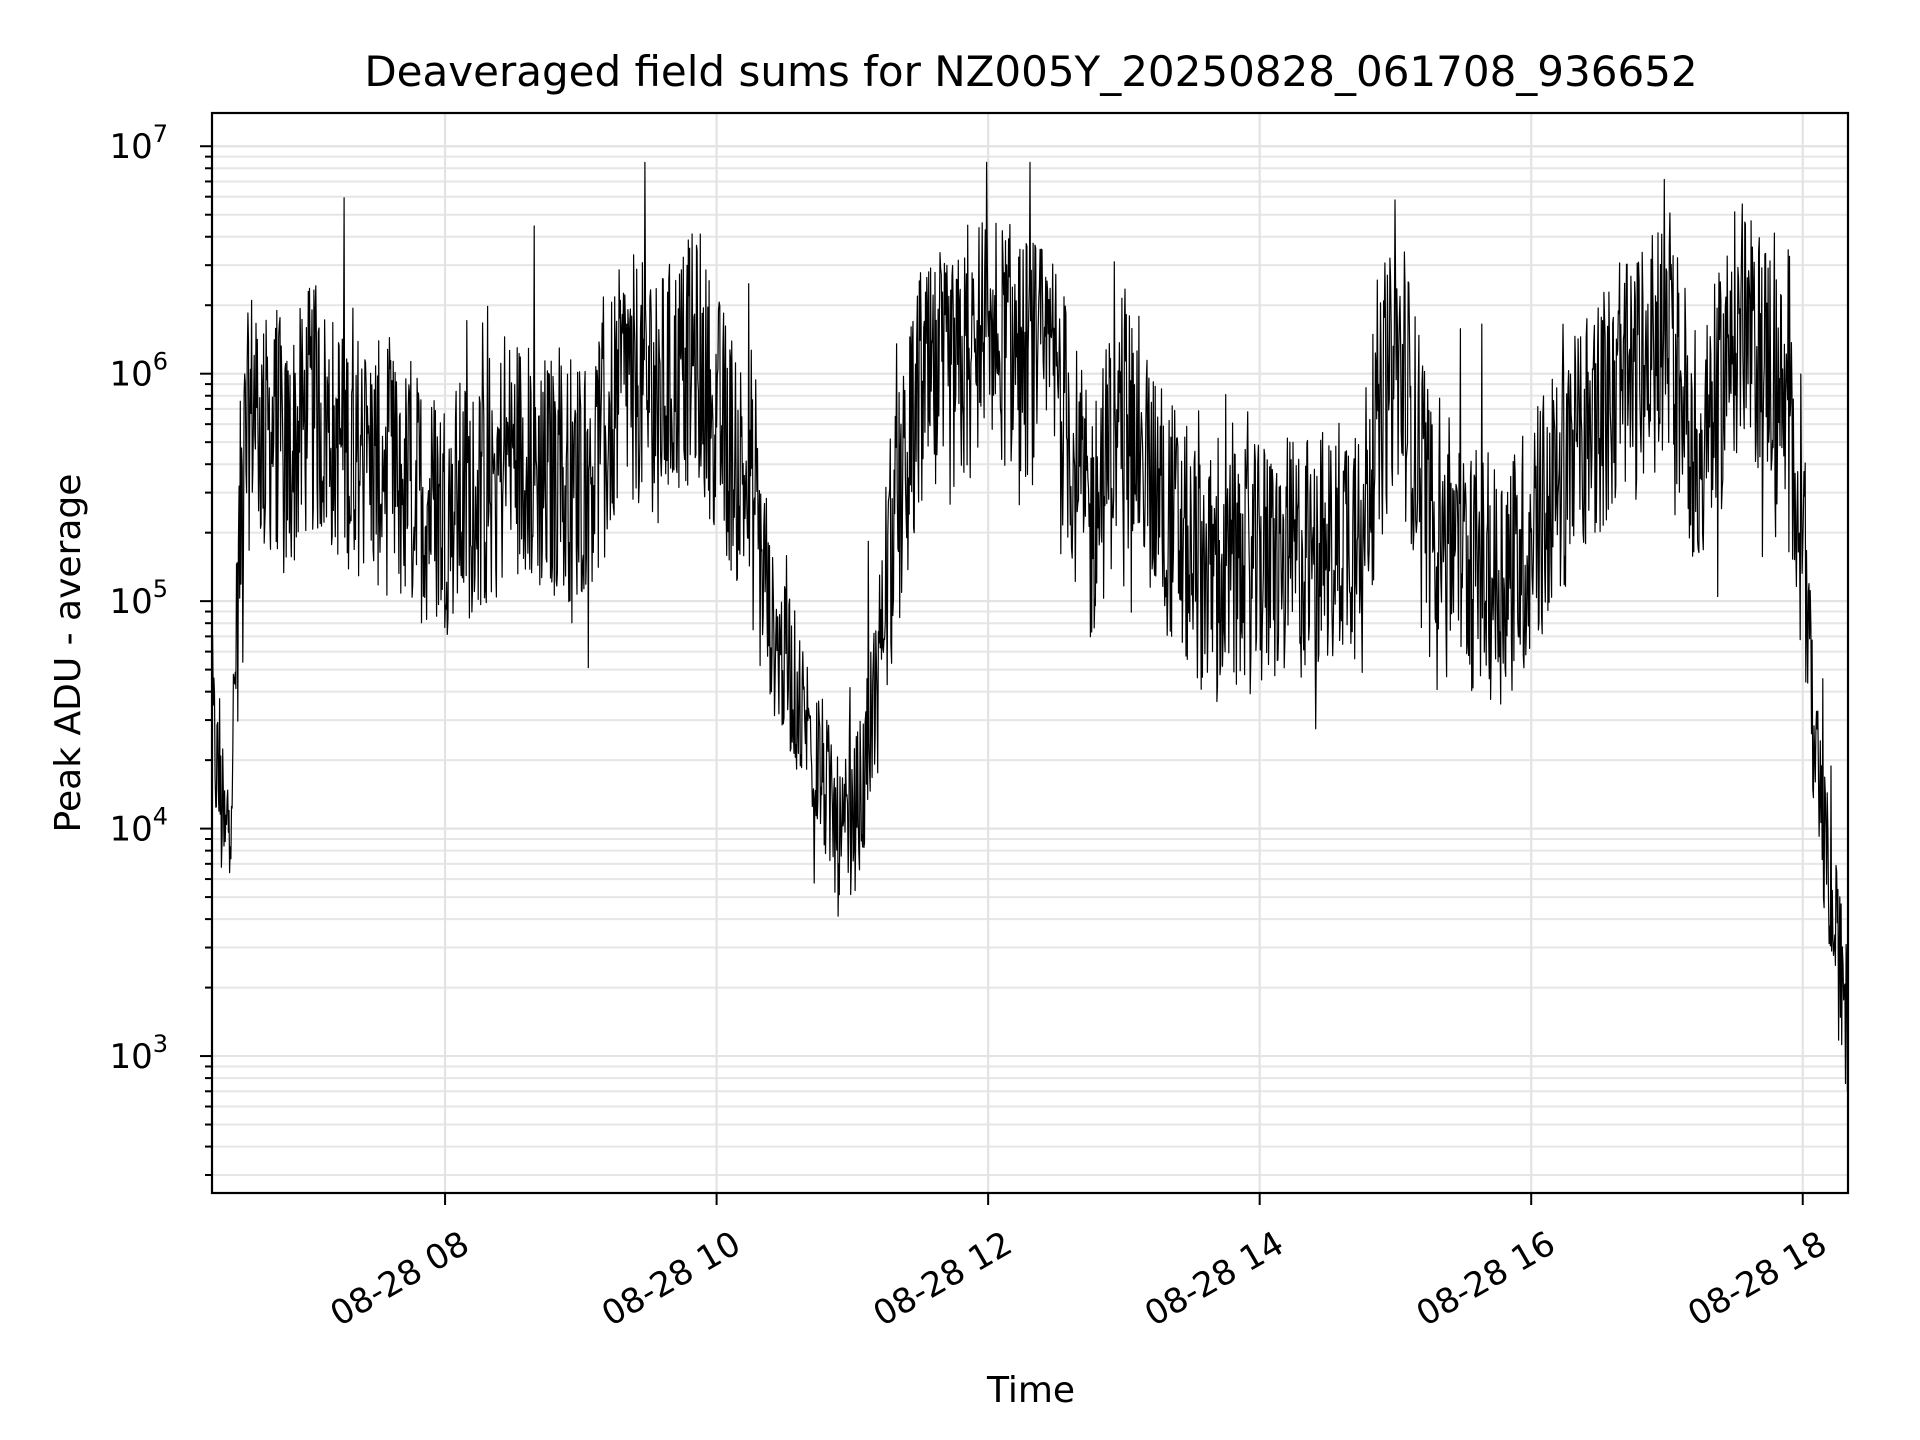 The width and height of the screenshot is (1920, 1440). I want to click on y-tick-label: 10⁵, so click(138, 598).